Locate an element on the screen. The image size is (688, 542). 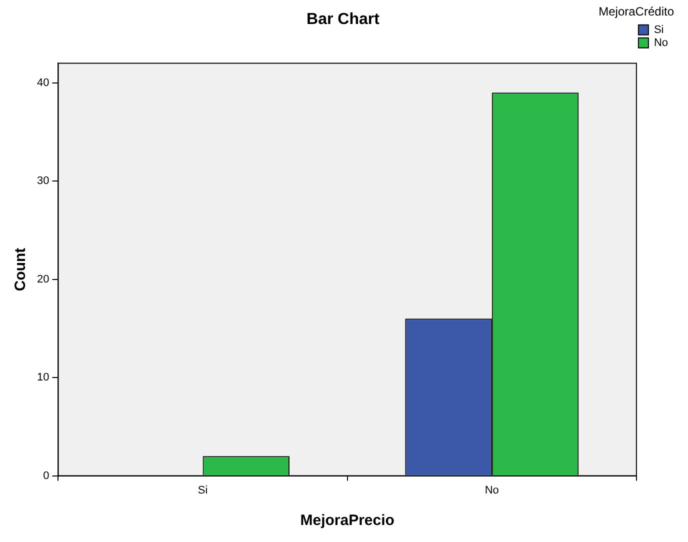
y-tick-label: 0 is located at coordinates (46, 476).